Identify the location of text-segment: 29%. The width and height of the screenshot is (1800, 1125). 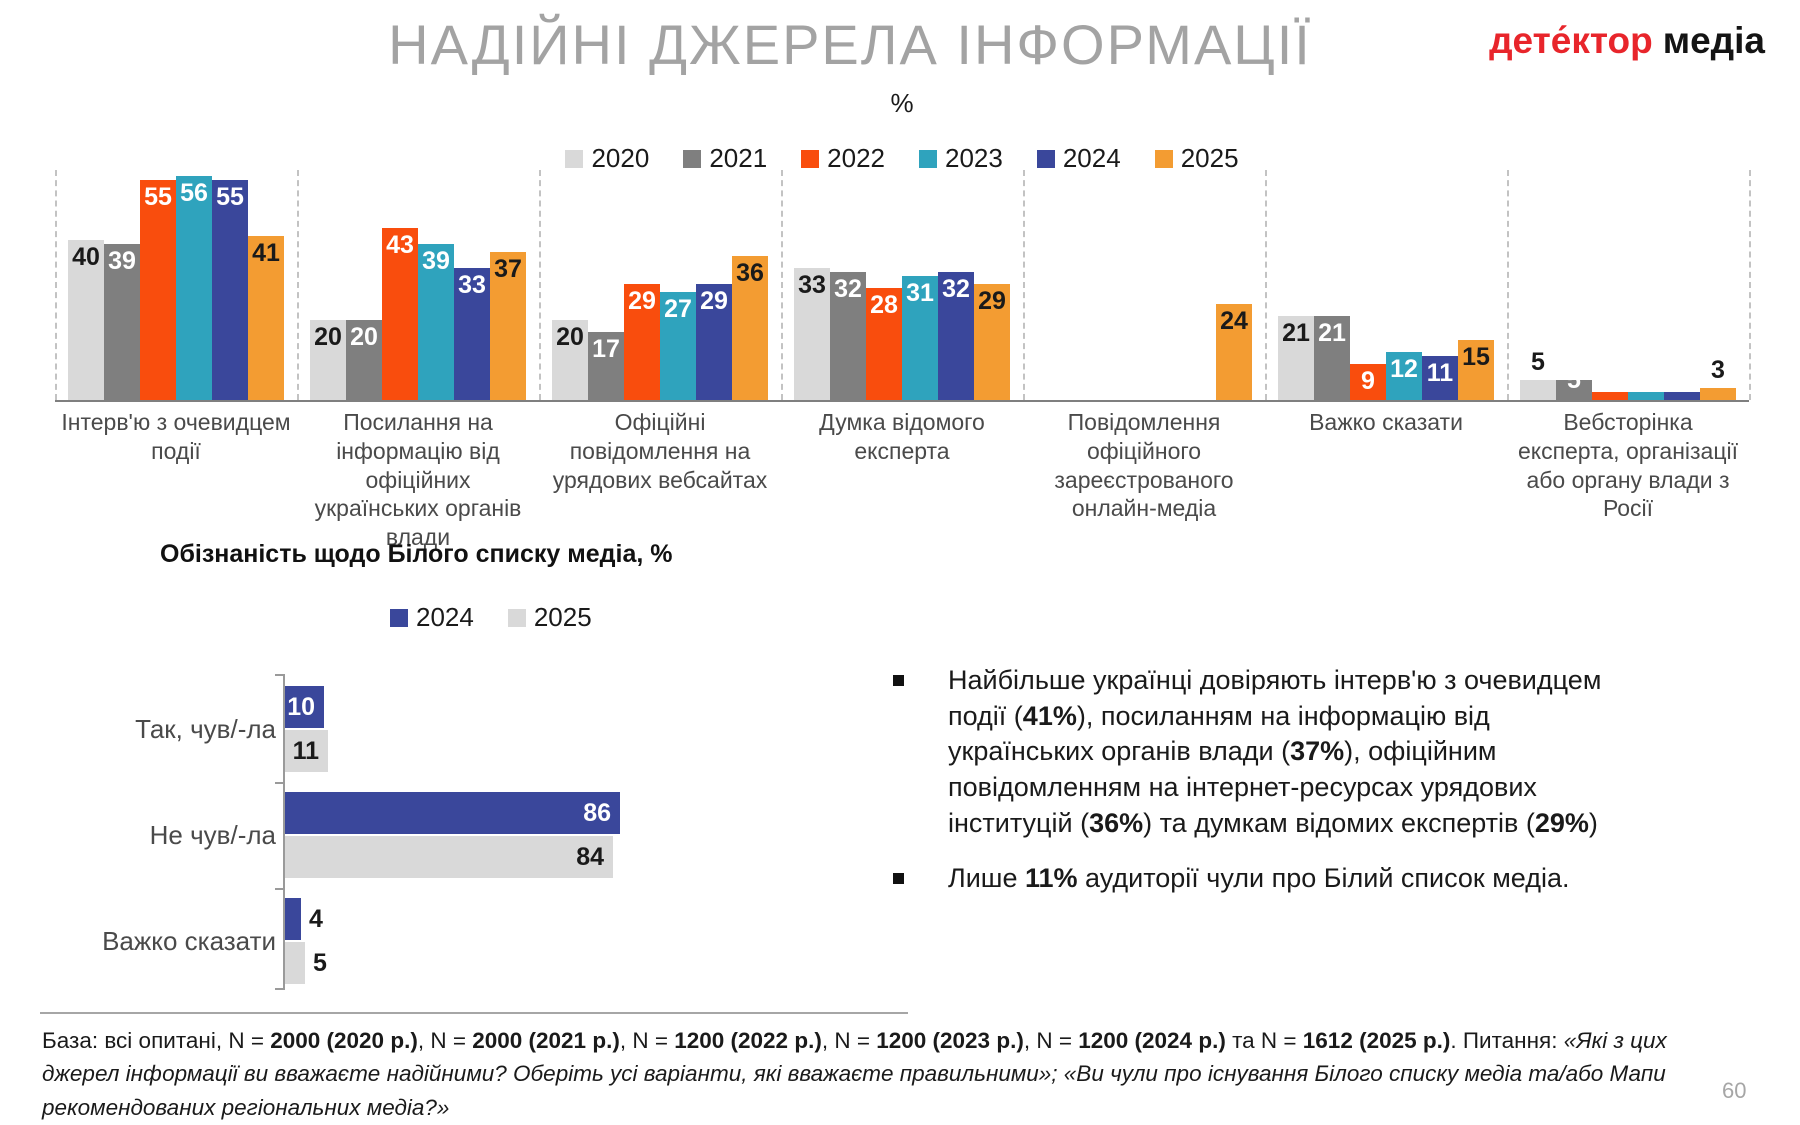
(1561, 822).